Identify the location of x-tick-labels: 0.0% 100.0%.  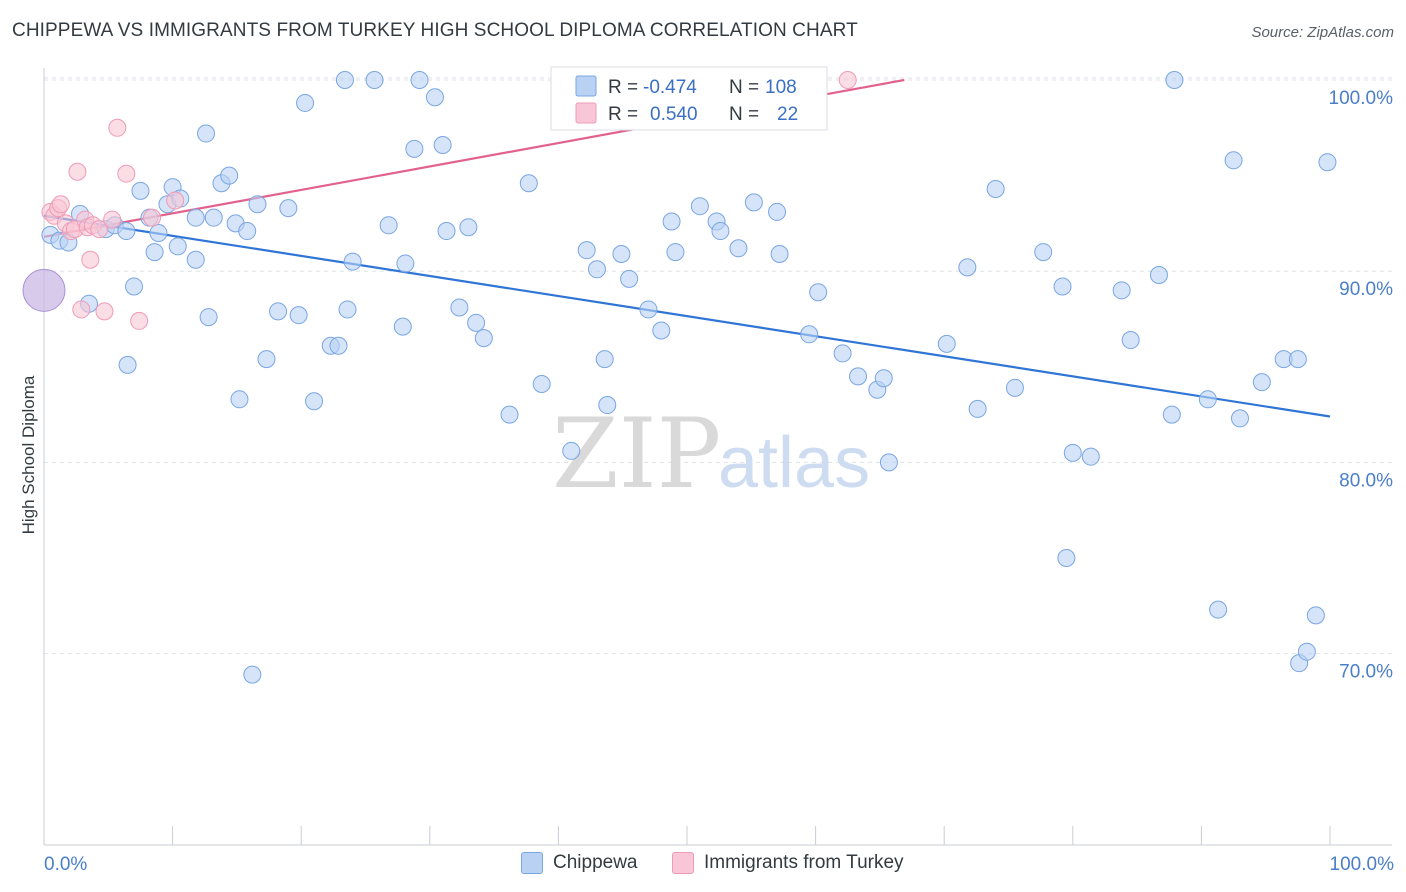
(719, 864).